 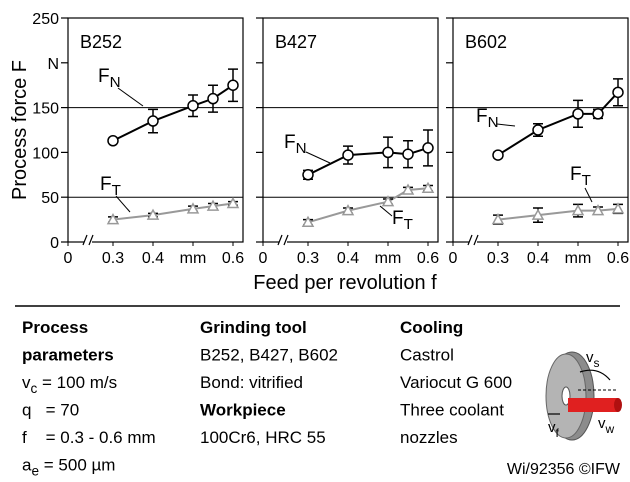 What do you see at coordinates (45, 19) in the screenshot?
I see `y-tick-label: 250` at bounding box center [45, 19].